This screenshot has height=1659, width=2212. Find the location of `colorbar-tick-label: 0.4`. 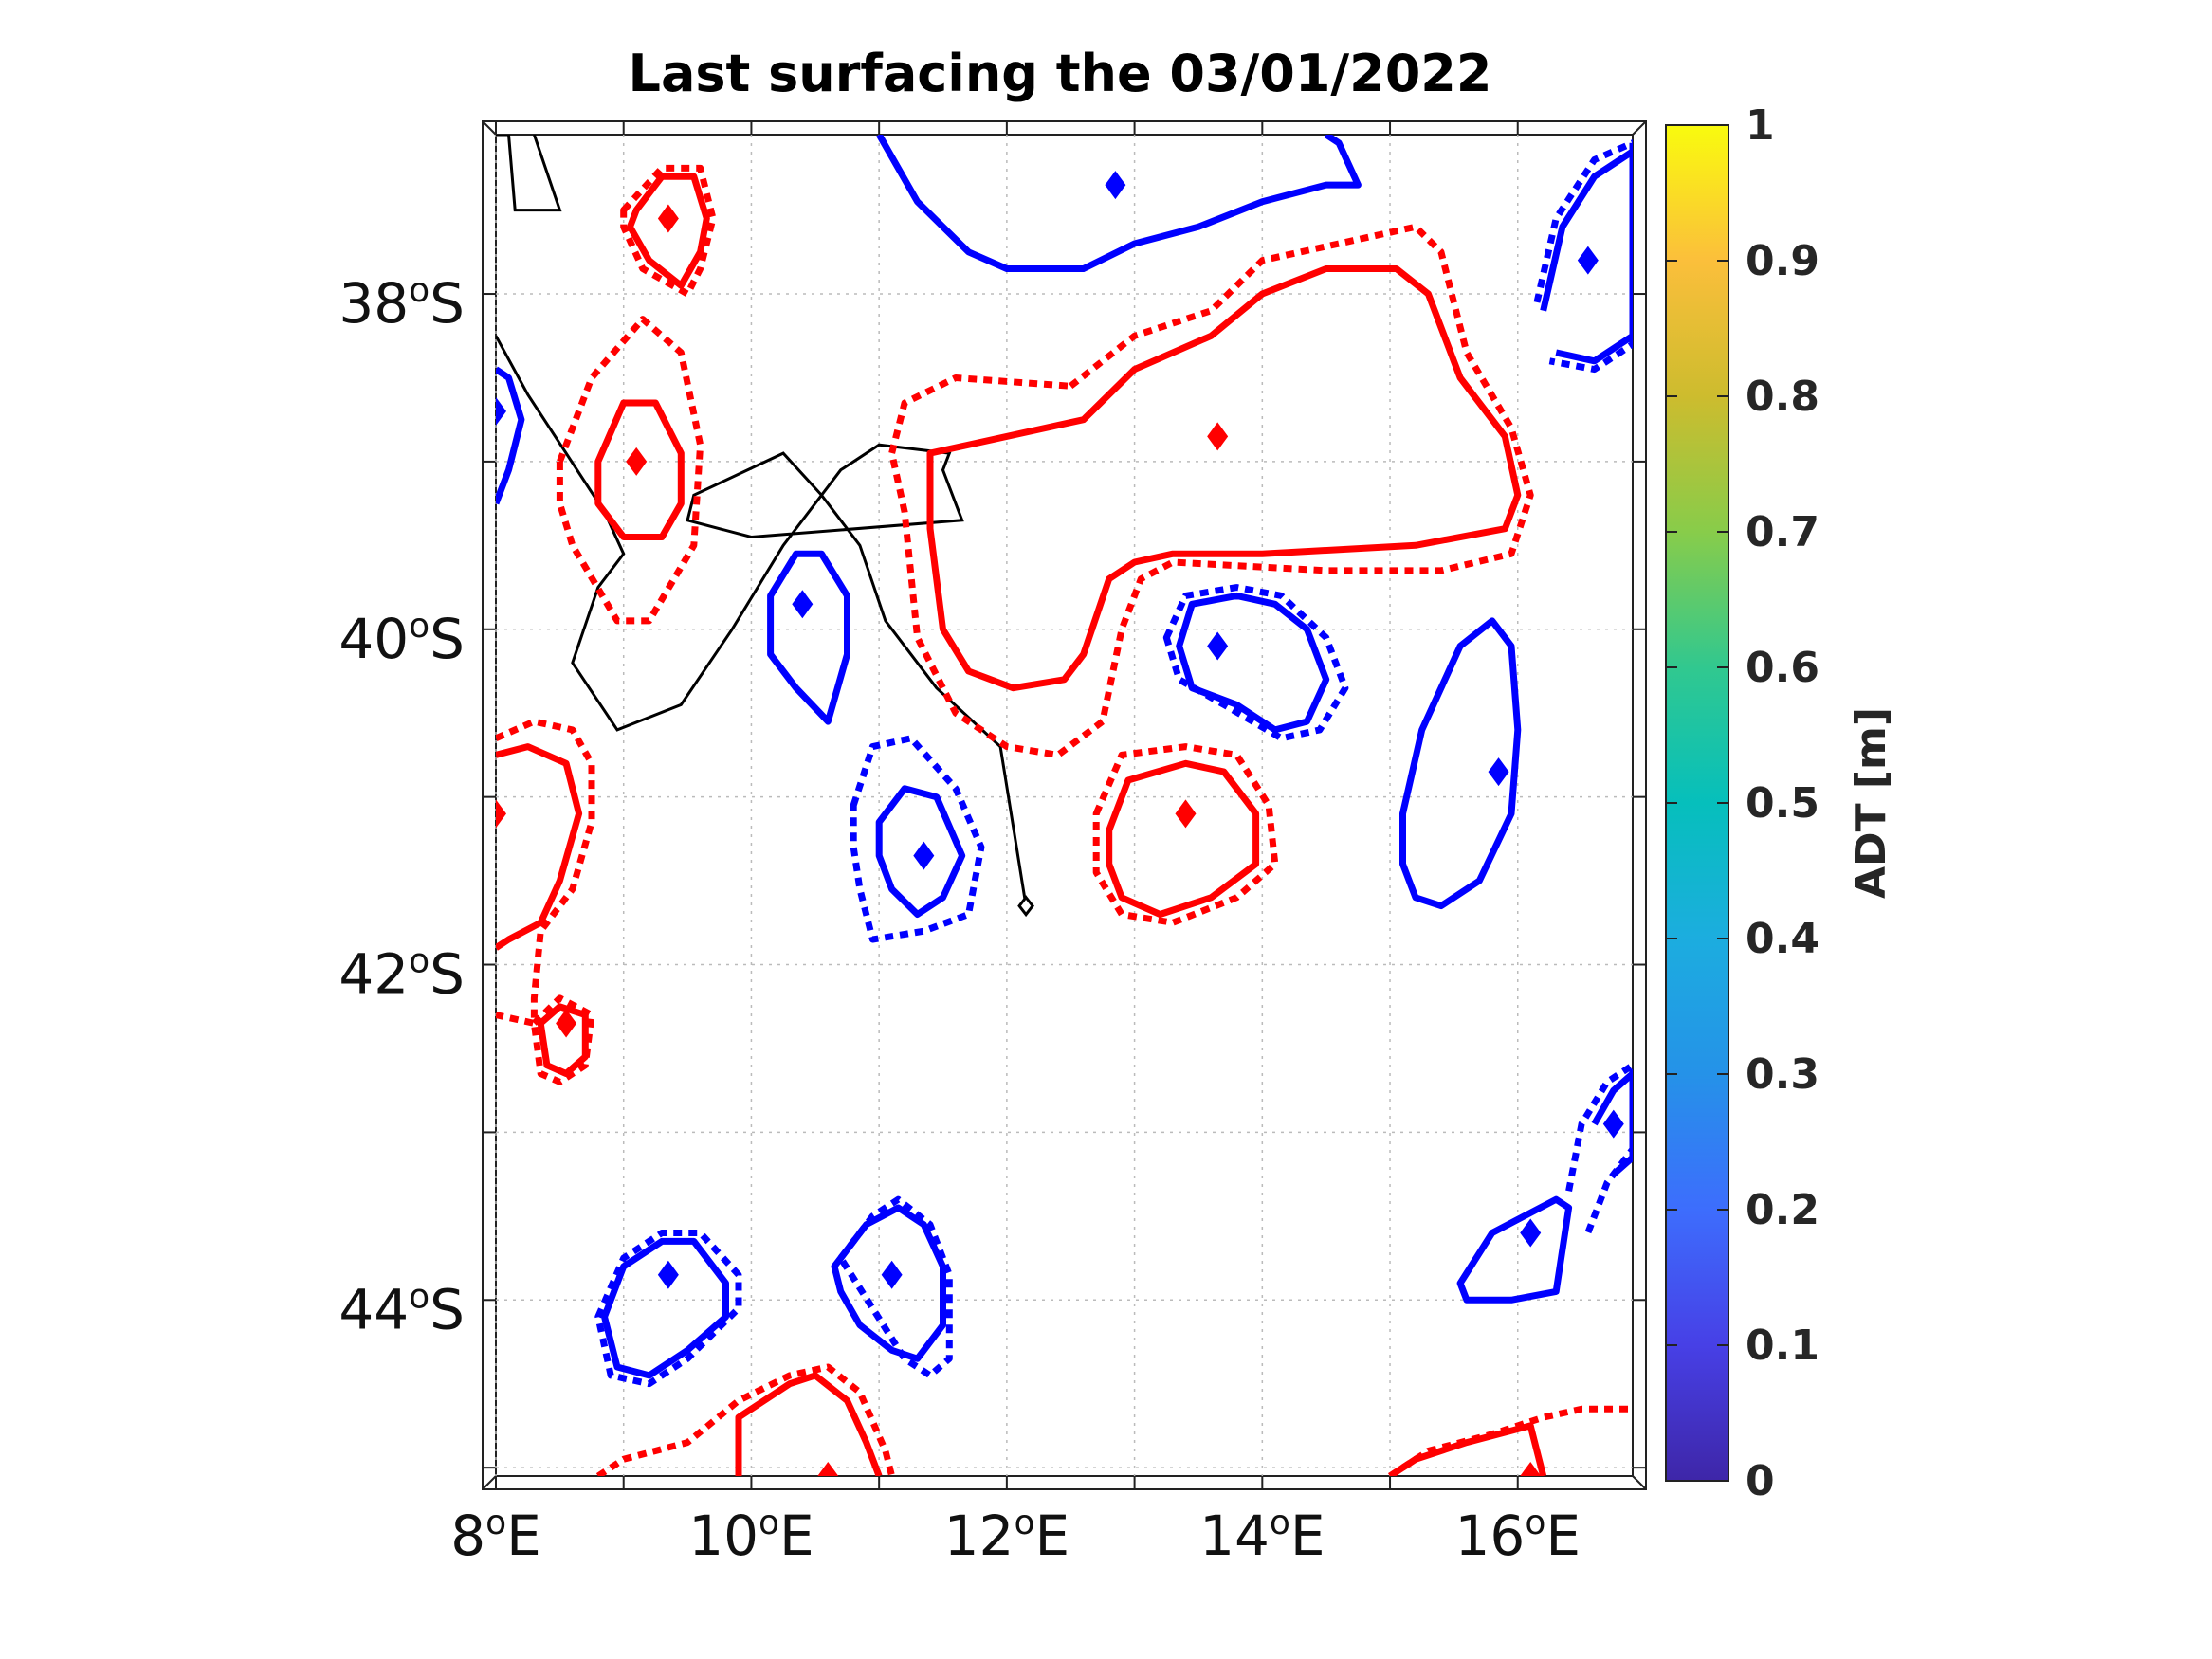

colorbar-tick-label: 0.4 is located at coordinates (1782, 939).